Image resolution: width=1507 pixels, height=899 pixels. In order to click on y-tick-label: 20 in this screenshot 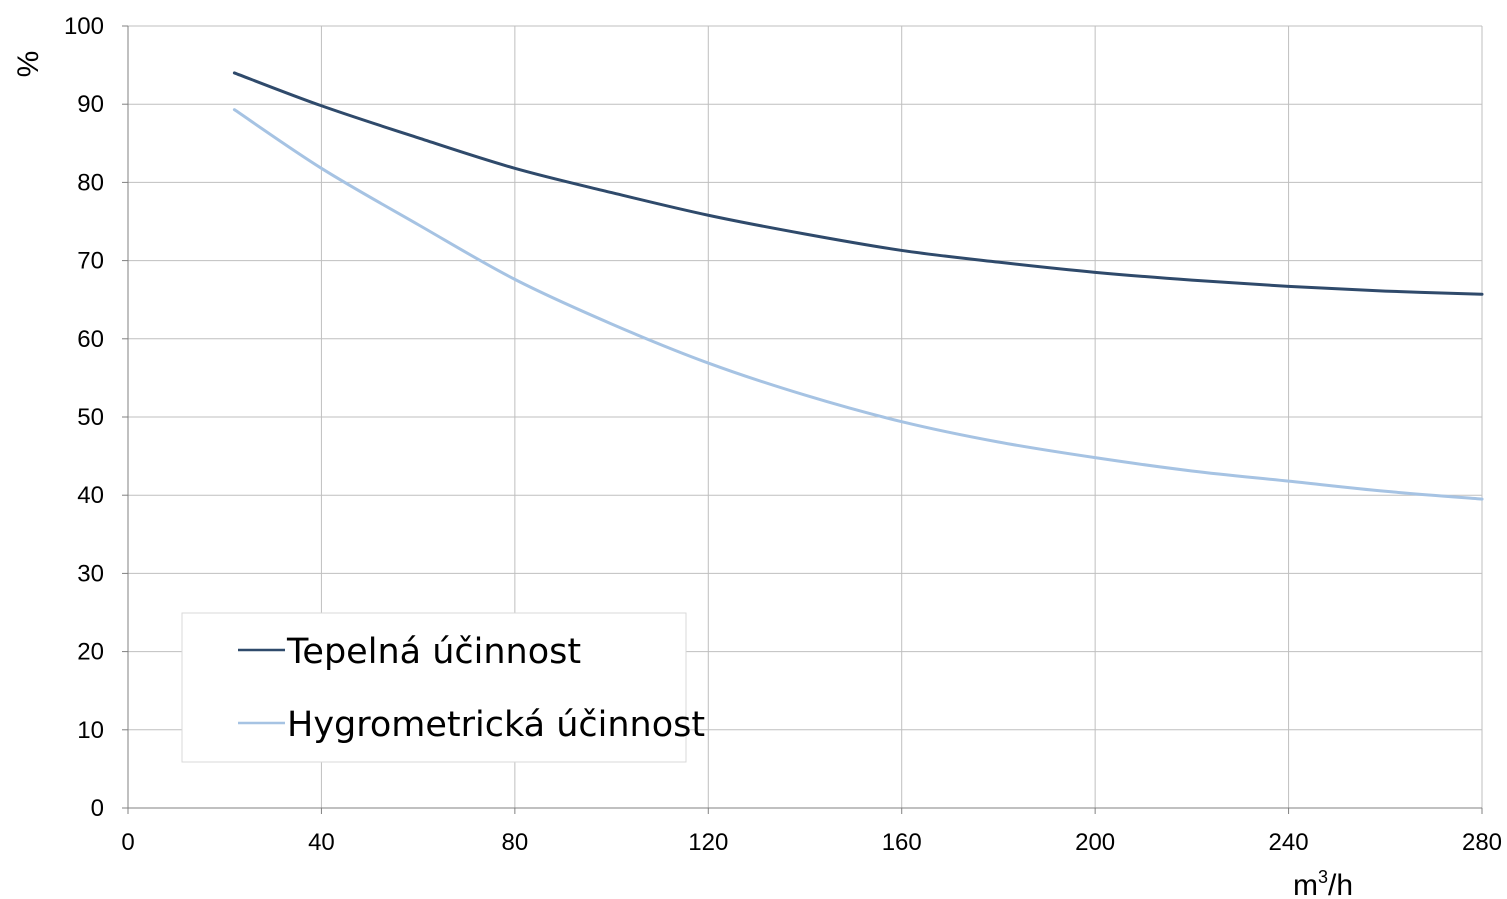, I will do `click(90, 652)`.